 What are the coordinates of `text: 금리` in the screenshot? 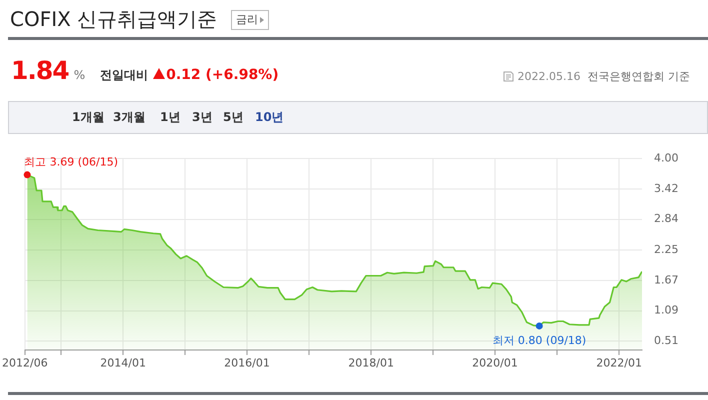 It's located at (247, 20).